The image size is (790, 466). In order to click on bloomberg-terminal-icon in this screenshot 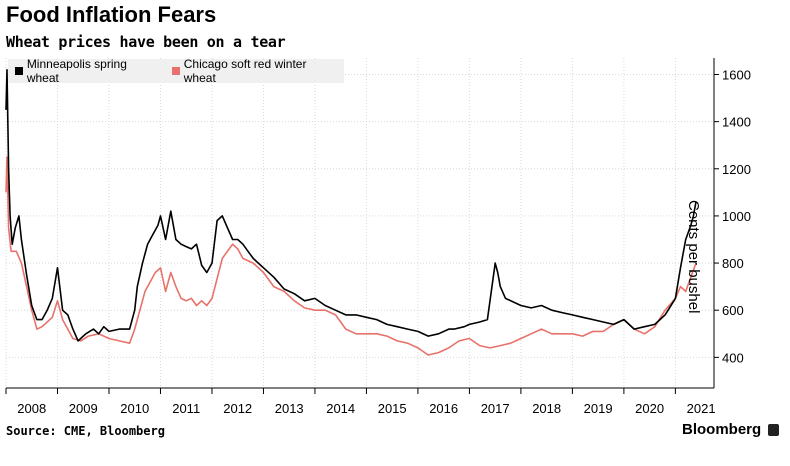, I will do `click(773, 430)`.